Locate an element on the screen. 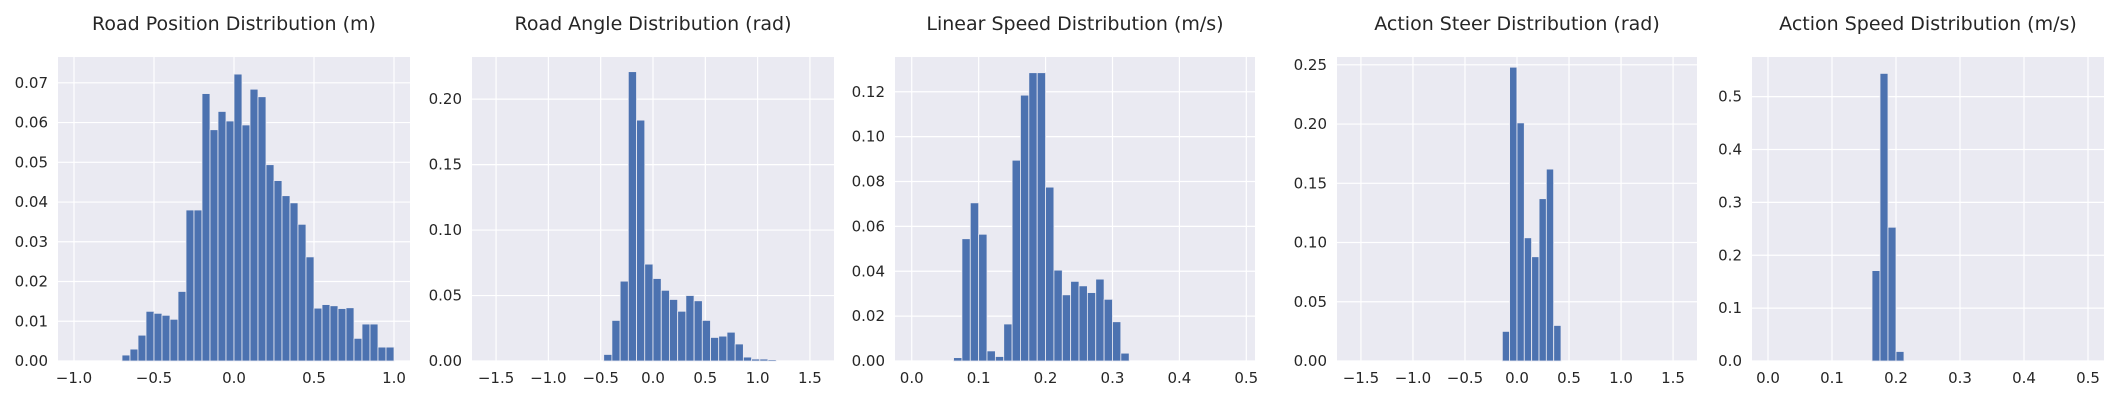  y-tick-label: 0.2 is located at coordinates (1730, 255).